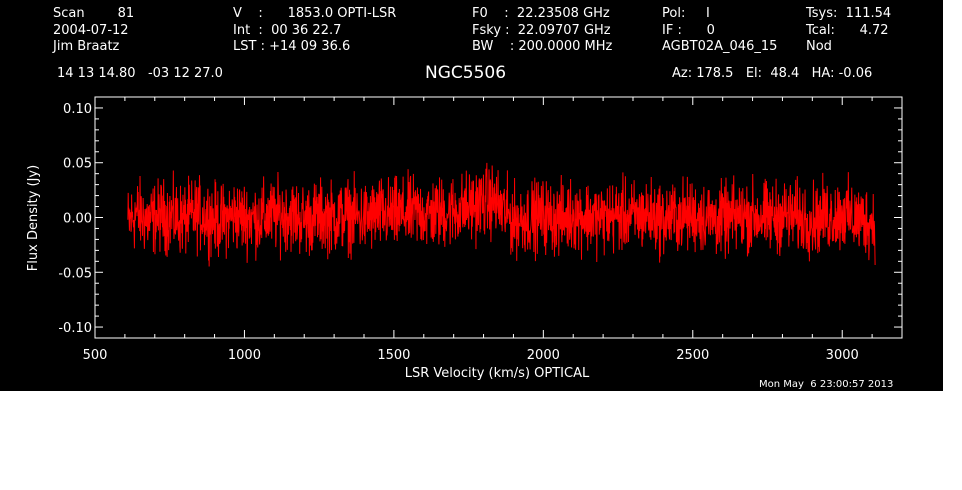 The width and height of the screenshot is (962, 490). Describe the element at coordinates (75, 273) in the screenshot. I see `y-tick-label: -0.05` at that location.